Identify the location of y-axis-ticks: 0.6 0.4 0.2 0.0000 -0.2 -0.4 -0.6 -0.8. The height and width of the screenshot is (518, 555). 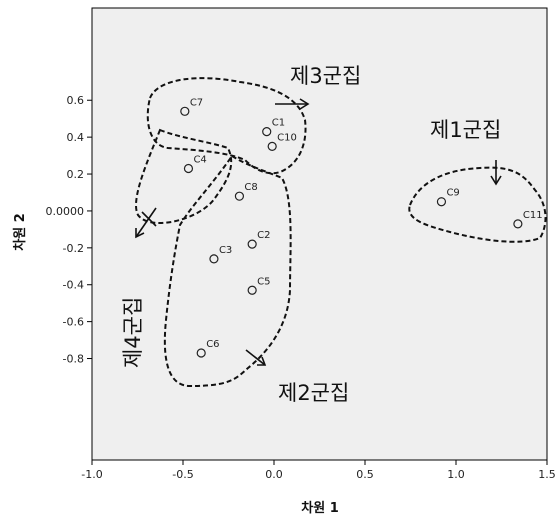
(69, 230).